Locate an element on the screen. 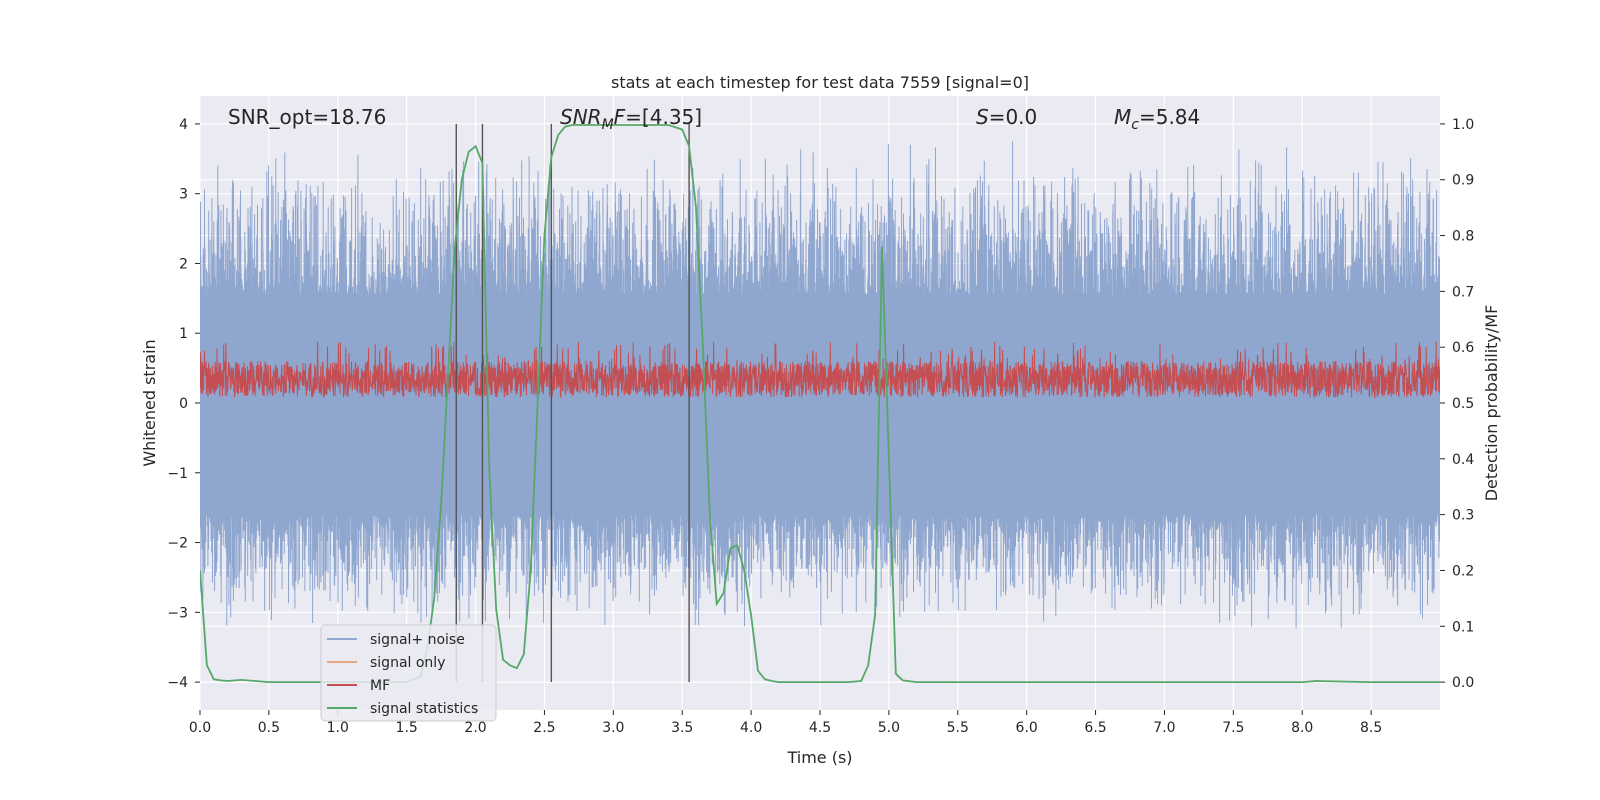 This screenshot has width=1600, height=800. annotation-snr-mf-symbol: SNR is located at coordinates (581, 117).